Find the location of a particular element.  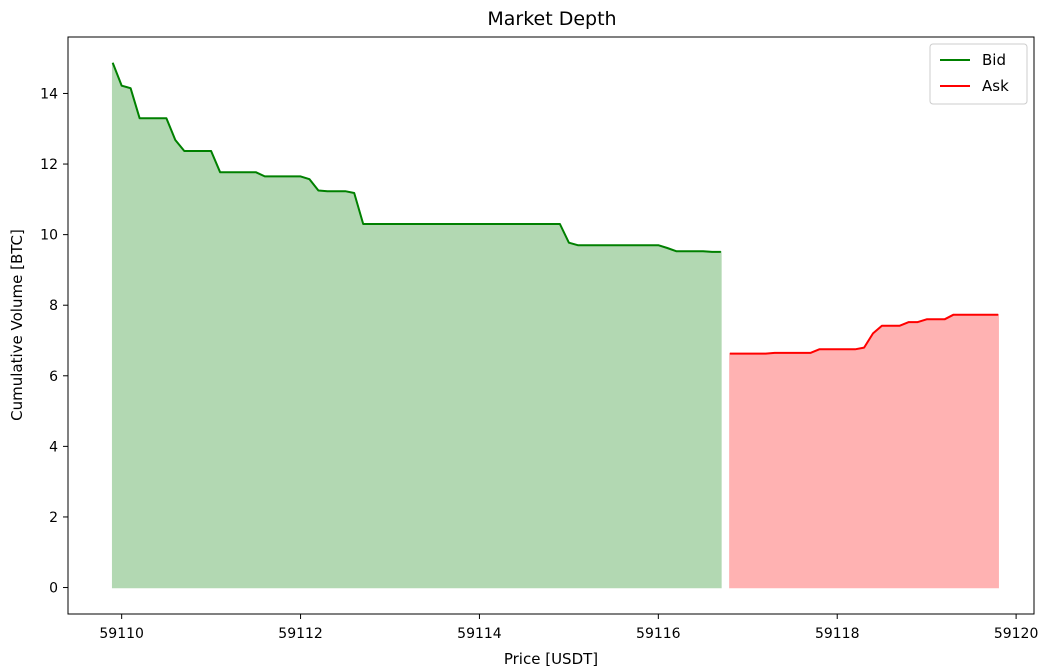

y-tick-label: 10 is located at coordinates (49, 236).